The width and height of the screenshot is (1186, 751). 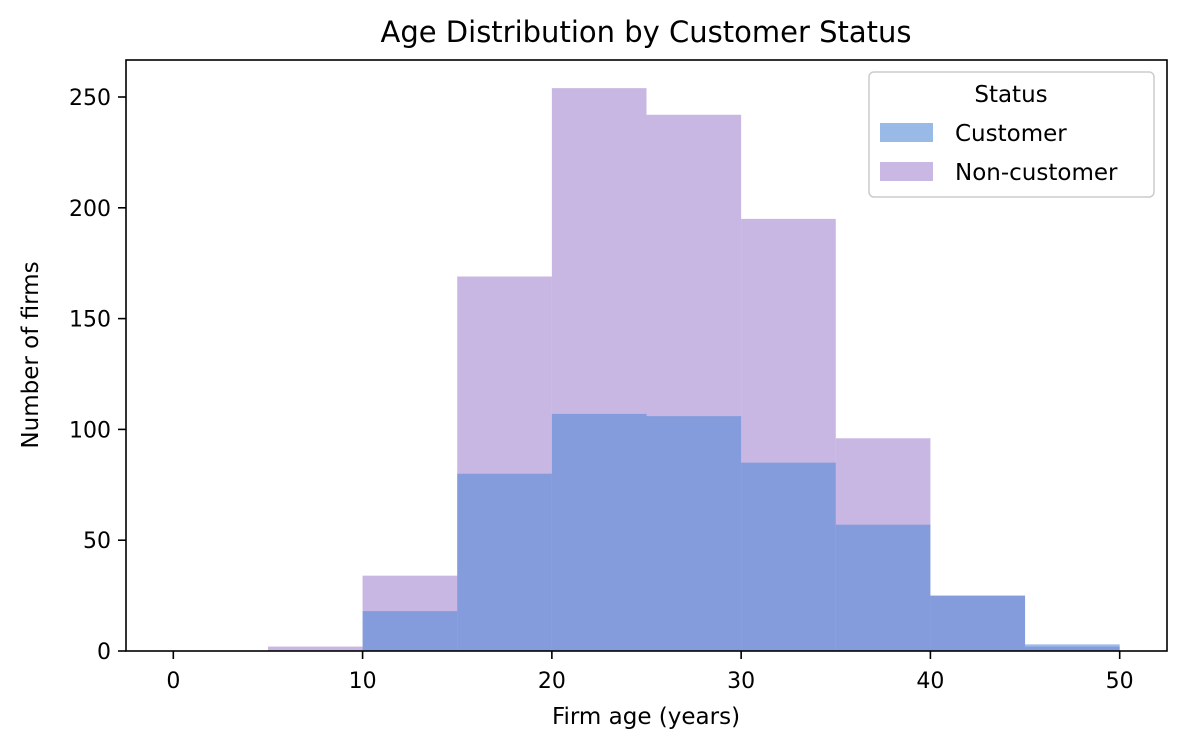 I want to click on legend-swatch-customer, so click(x=906, y=132).